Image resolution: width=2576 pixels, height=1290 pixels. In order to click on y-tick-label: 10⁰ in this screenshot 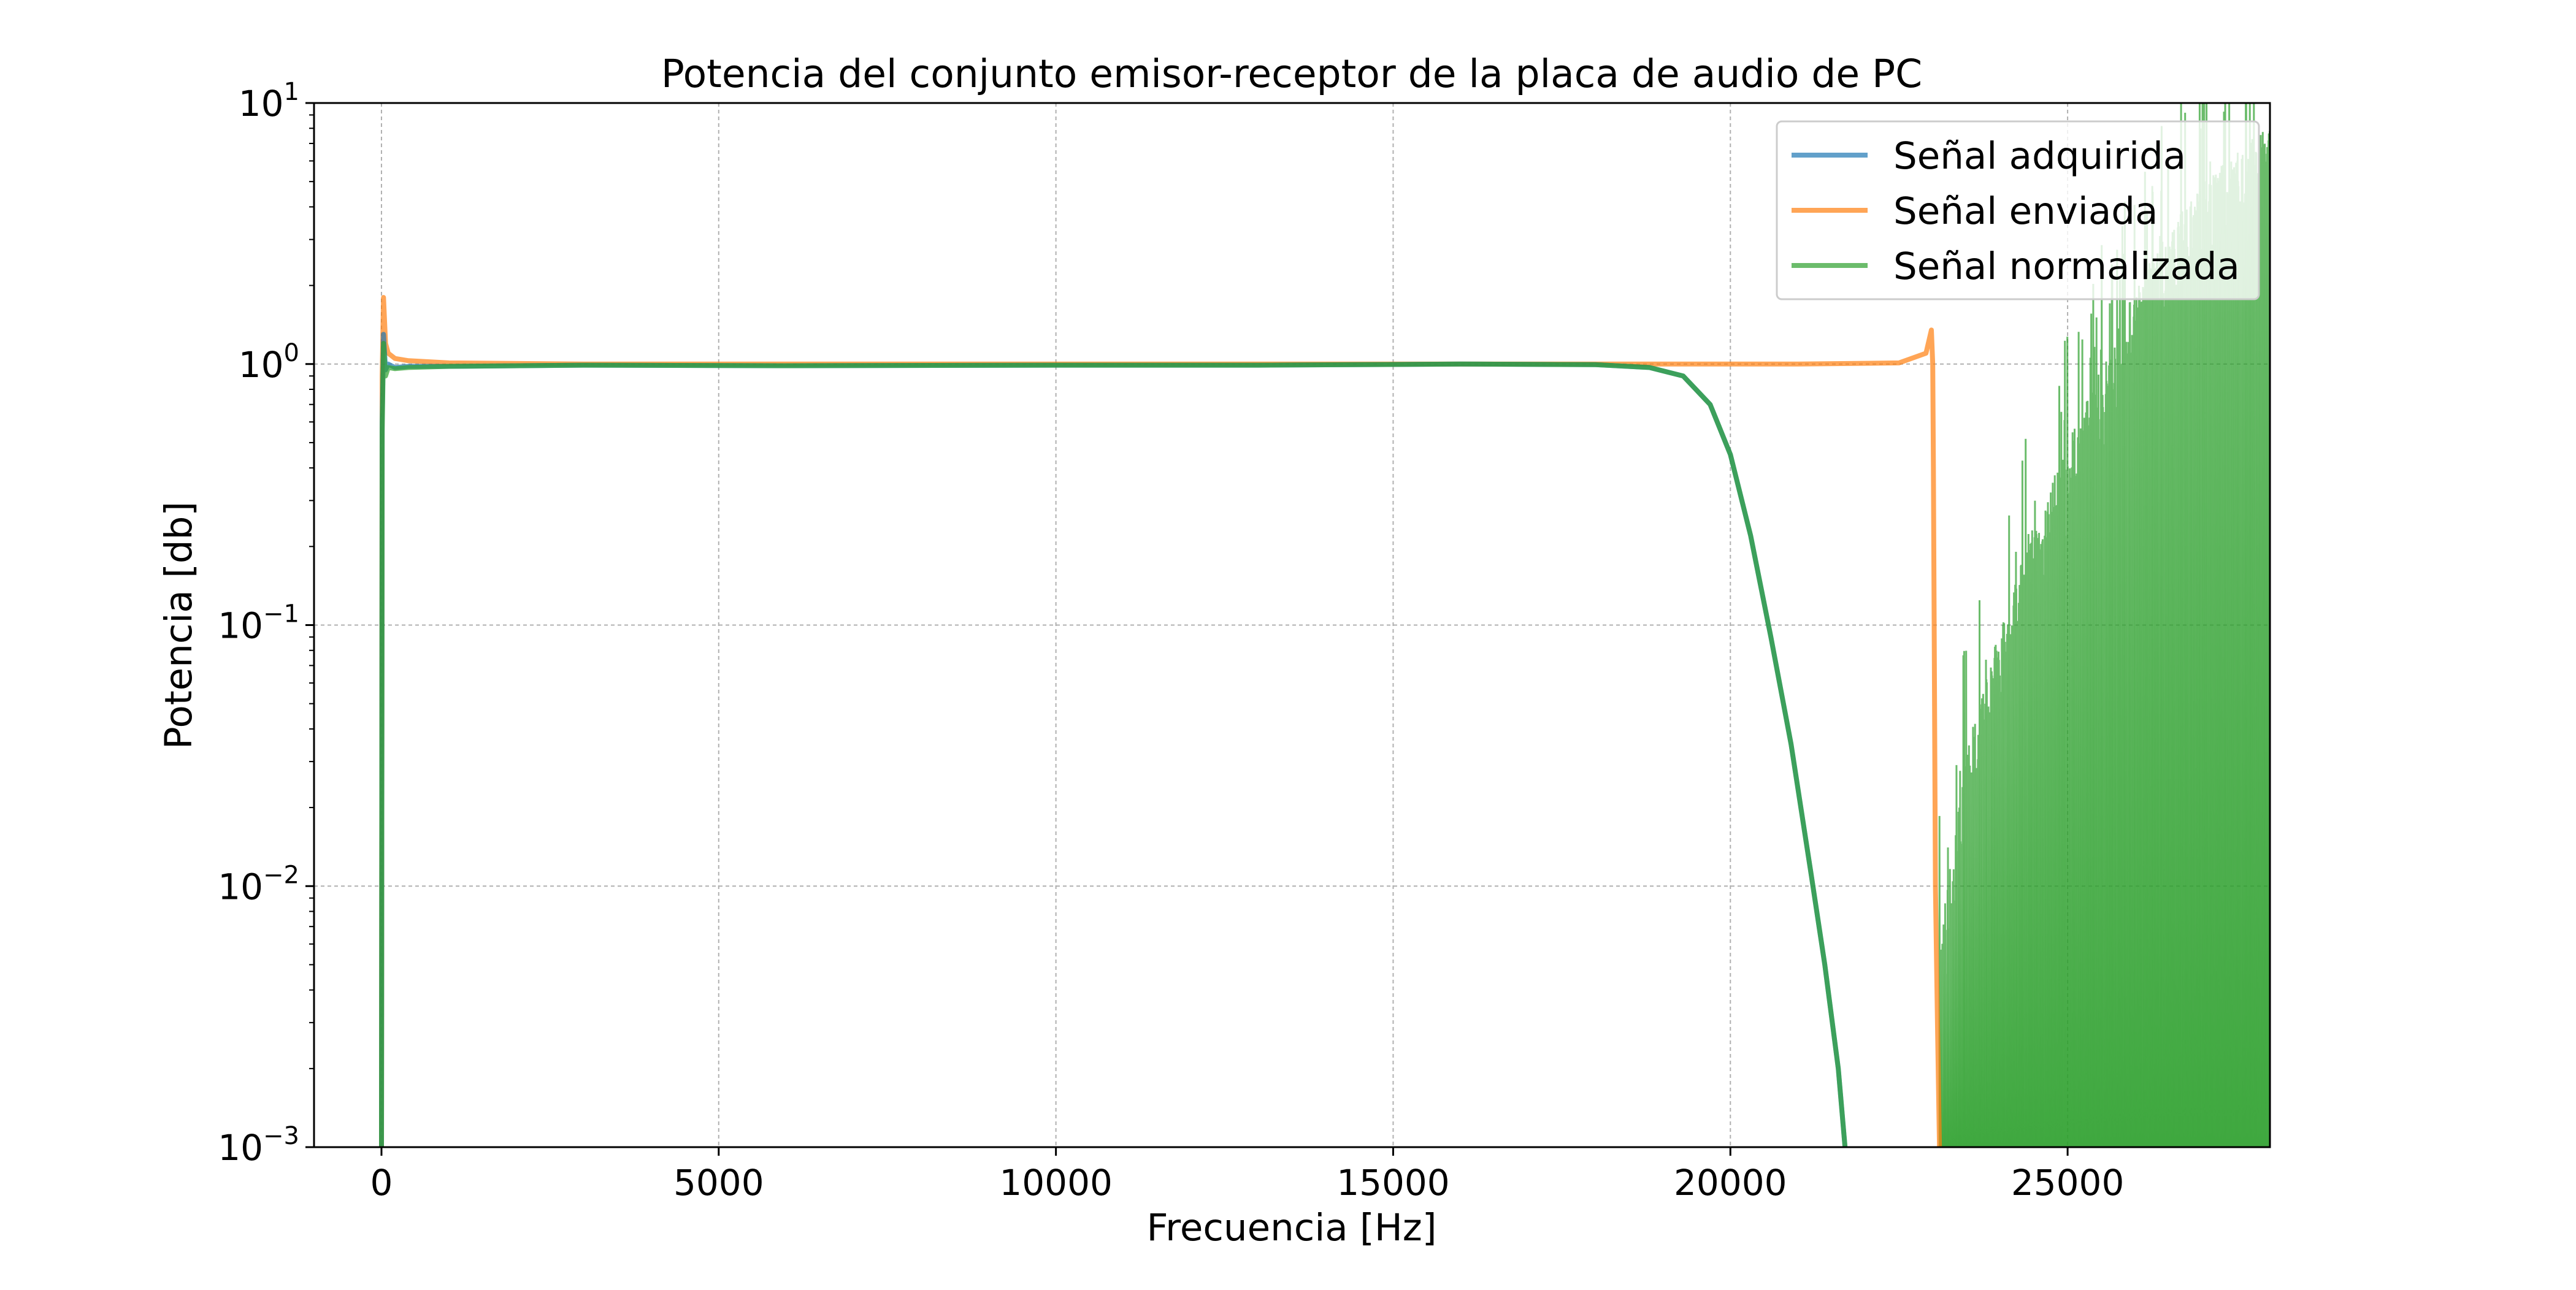, I will do `click(269, 362)`.